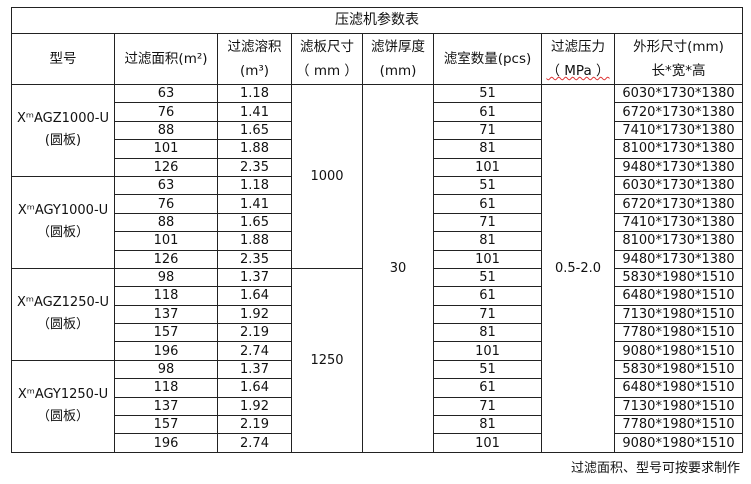  I want to click on header-cake-thickness: 滤饼厚度 (mm), so click(398, 59).